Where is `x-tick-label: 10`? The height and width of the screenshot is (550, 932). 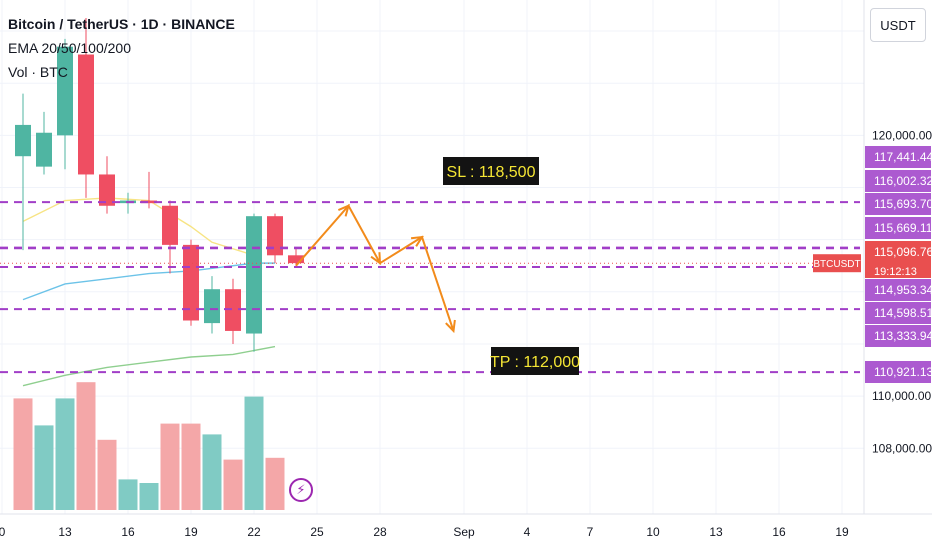
x-tick-label: 10 is located at coordinates (653, 532).